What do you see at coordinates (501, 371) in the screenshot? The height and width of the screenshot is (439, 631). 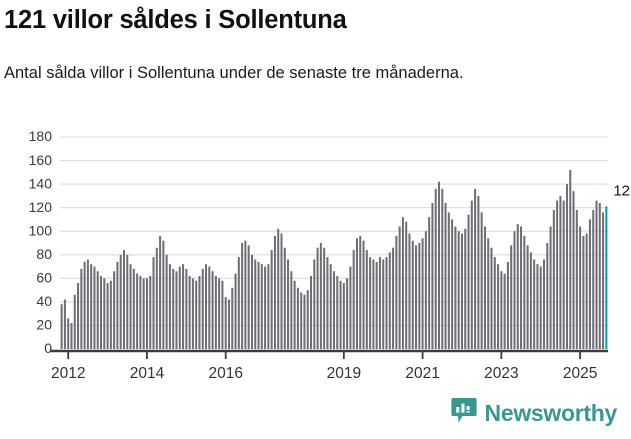 I see `x-tick-label: 2023` at bounding box center [501, 371].